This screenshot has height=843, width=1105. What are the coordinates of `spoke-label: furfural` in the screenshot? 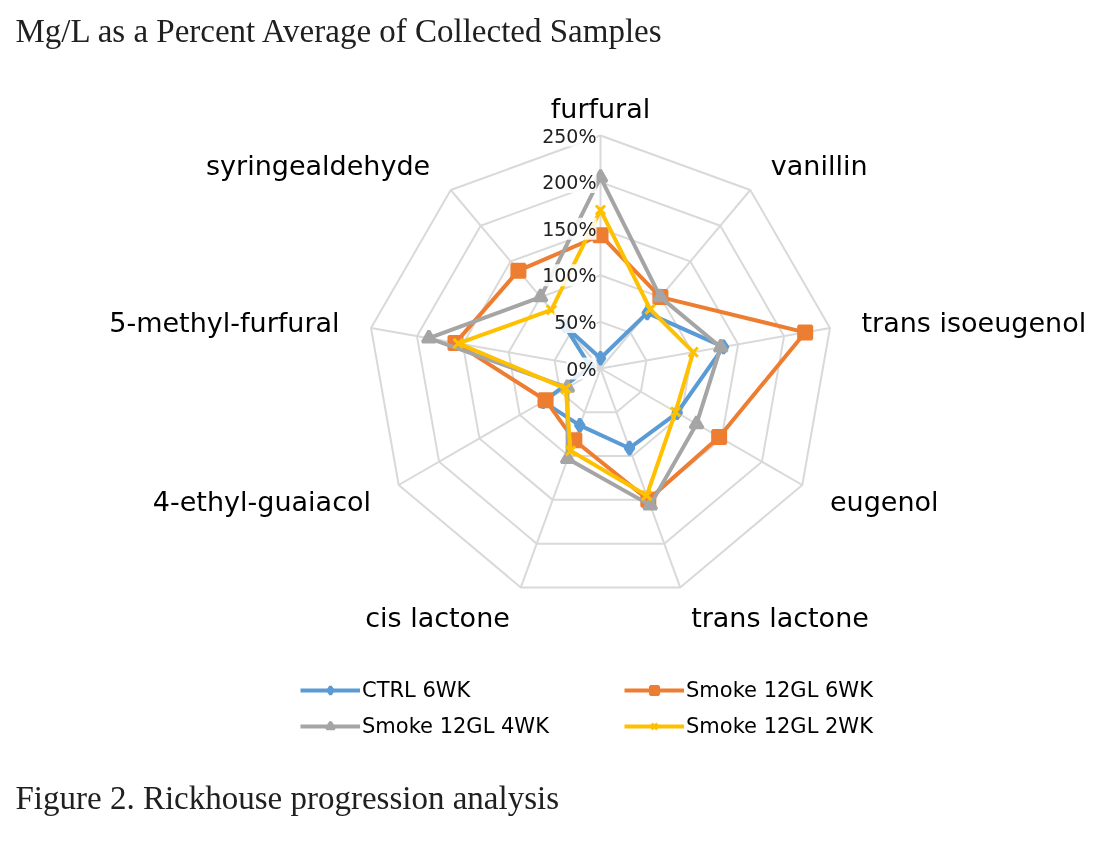 It's located at (600, 108).